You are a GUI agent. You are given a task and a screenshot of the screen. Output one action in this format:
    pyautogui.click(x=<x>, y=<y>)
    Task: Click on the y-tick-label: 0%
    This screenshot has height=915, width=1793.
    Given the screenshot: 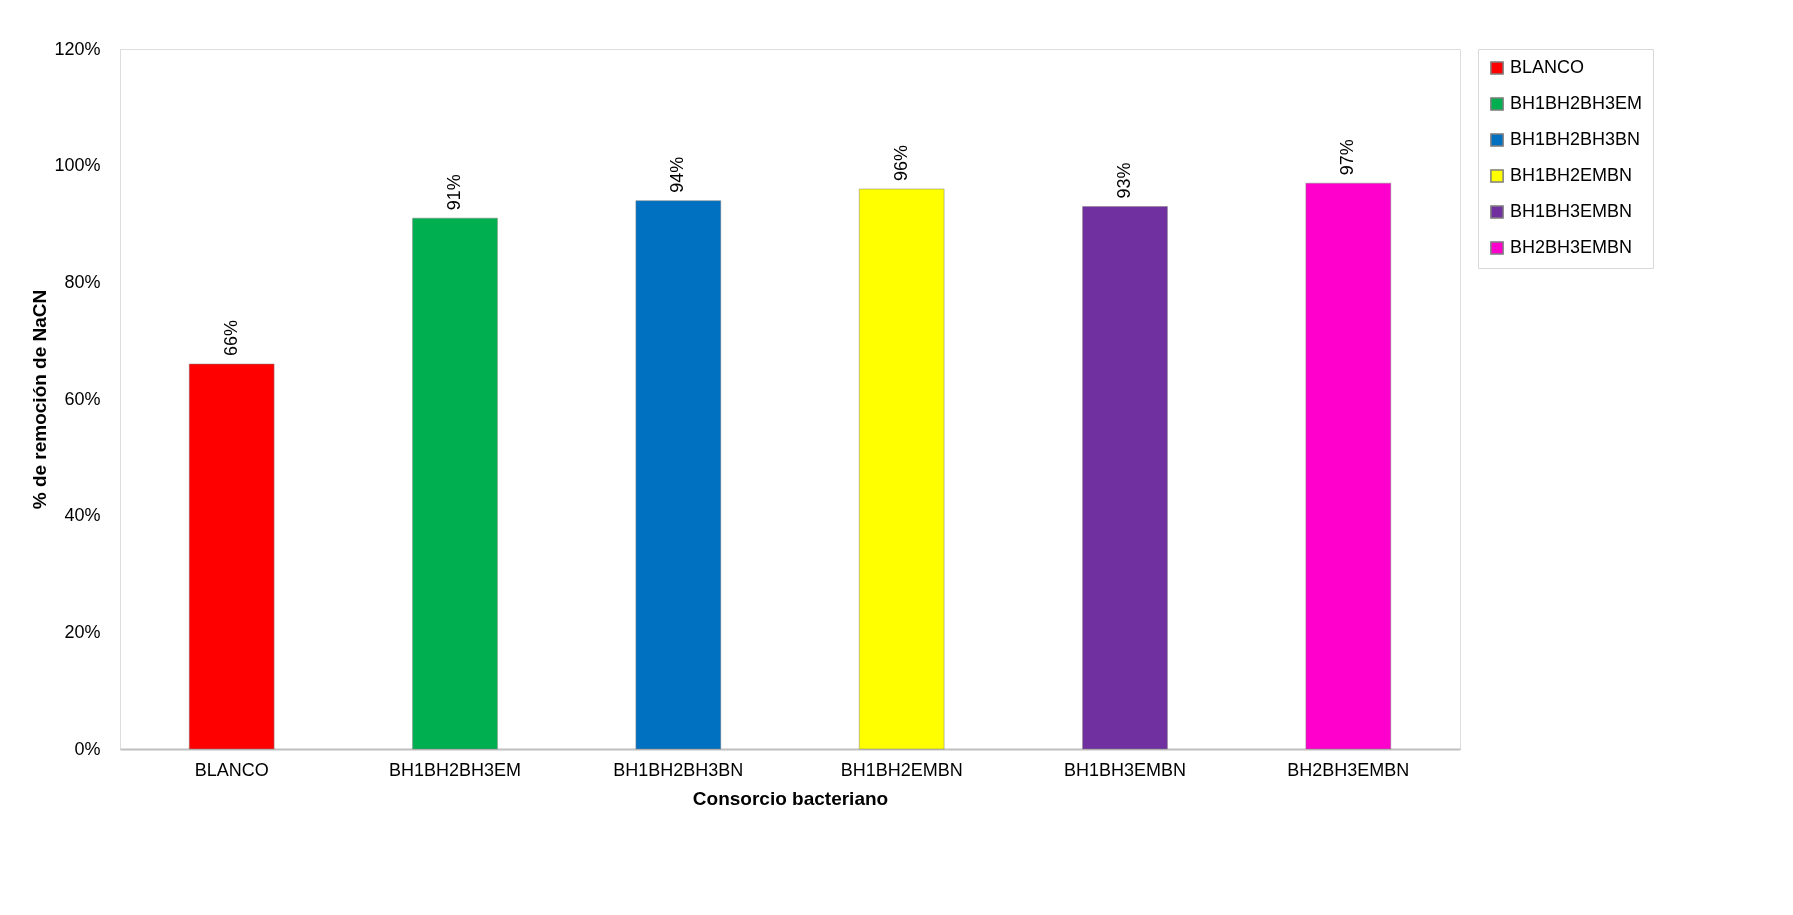 What is the action you would take?
    pyautogui.click(x=87, y=748)
    